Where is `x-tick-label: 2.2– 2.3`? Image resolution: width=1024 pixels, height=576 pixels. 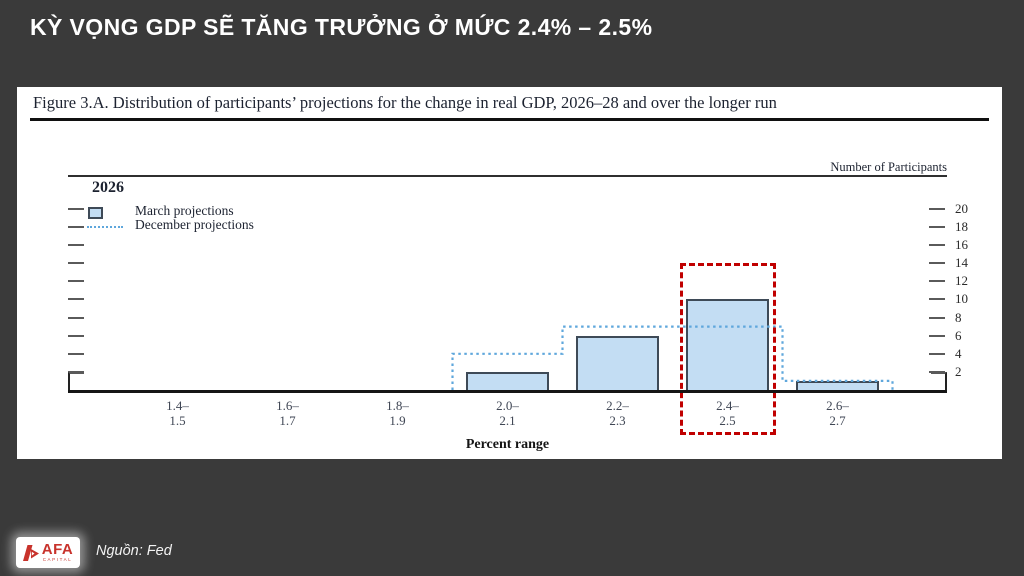
x-tick-label: 2.2– 2.3 is located at coordinates (617, 413).